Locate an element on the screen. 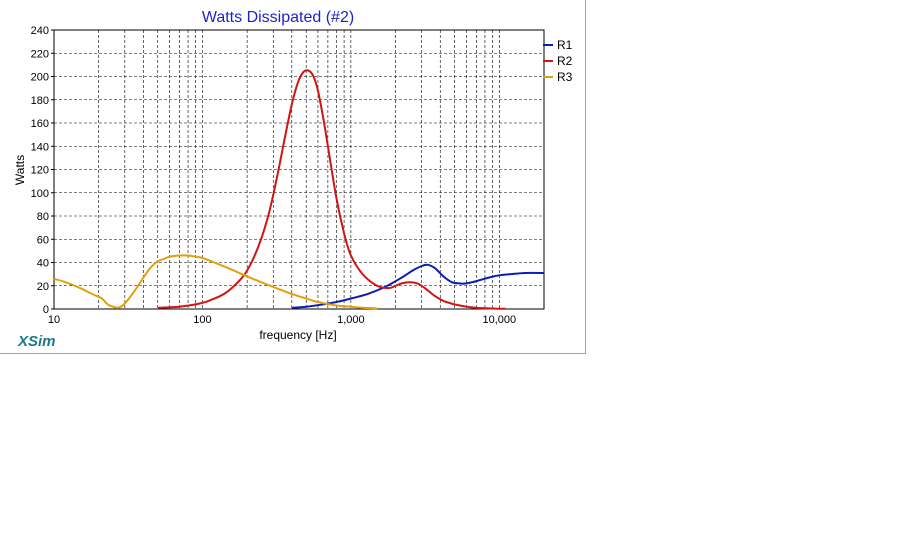 This screenshot has width=918, height=556. legend-label-r3: R3 is located at coordinates (565, 77).